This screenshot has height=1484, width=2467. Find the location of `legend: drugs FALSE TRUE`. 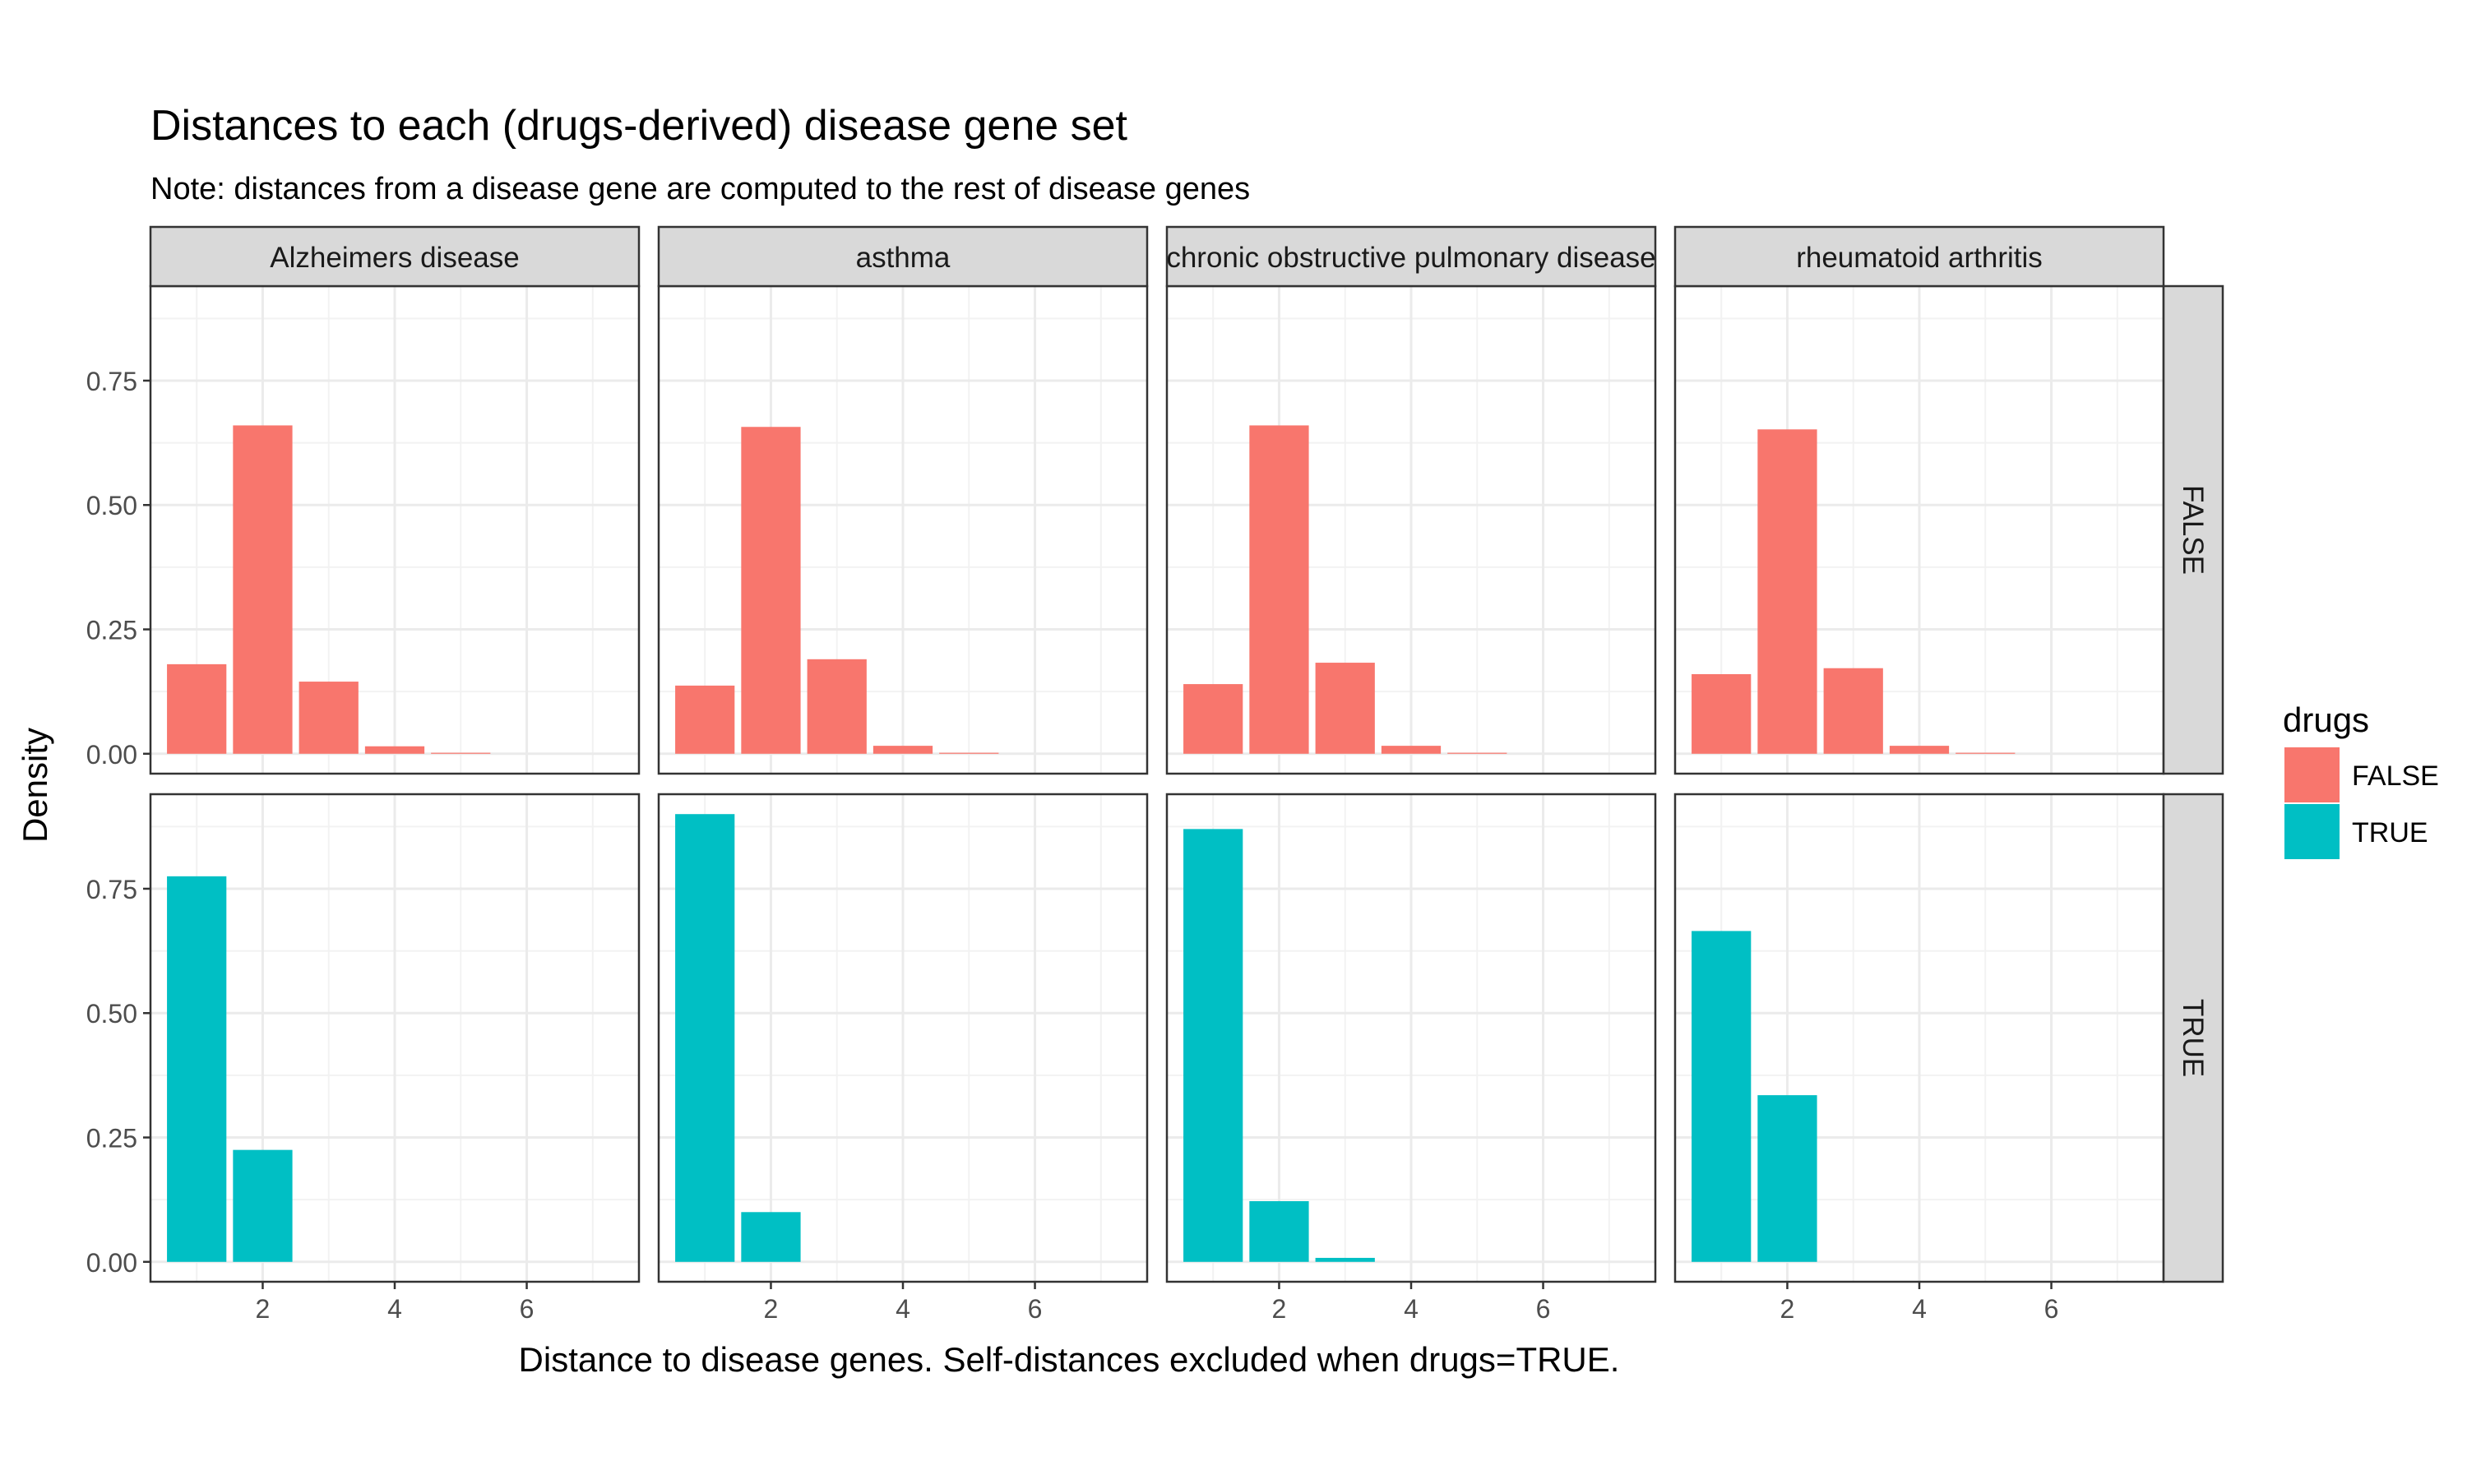

legend: drugs FALSE TRUE is located at coordinates (2361, 780).